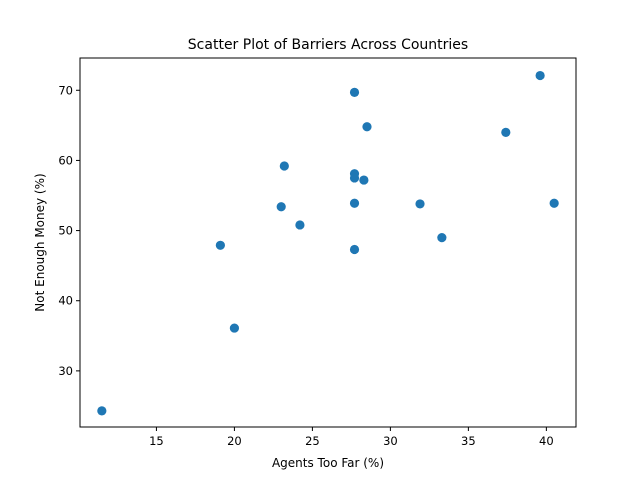 The width and height of the screenshot is (640, 480). I want to click on x-tick-label-30: 30, so click(390, 441).